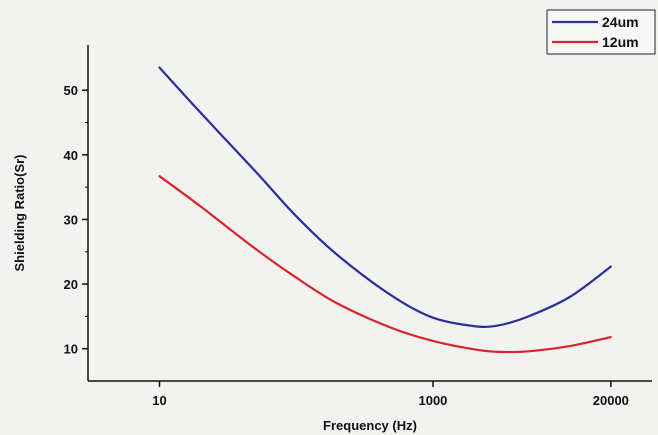 This screenshot has height=435, width=658. What do you see at coordinates (620, 22) in the screenshot?
I see `legend-label: 24um` at bounding box center [620, 22].